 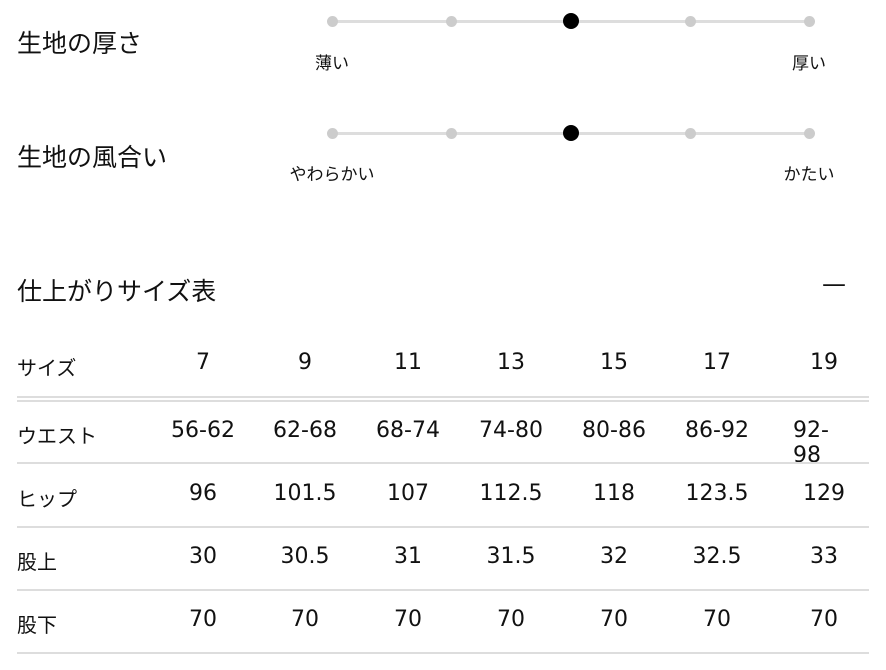 What do you see at coordinates (408, 556) in the screenshot?
I see `cell: 31` at bounding box center [408, 556].